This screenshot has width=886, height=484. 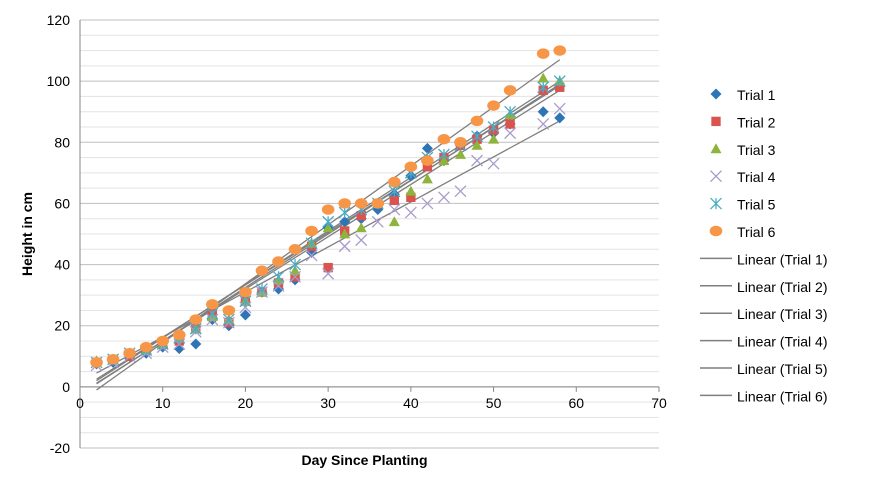 What do you see at coordinates (411, 403) in the screenshot?
I see `x-tick-label: 40` at bounding box center [411, 403].